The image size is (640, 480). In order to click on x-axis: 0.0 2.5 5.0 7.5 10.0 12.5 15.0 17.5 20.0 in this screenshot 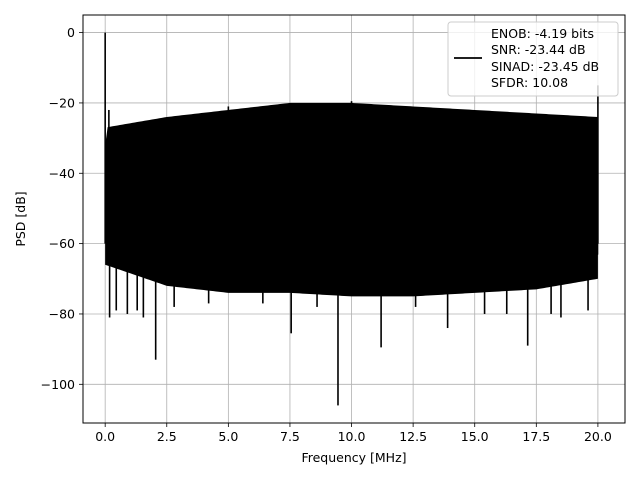, I will do `click(353, 433)`.